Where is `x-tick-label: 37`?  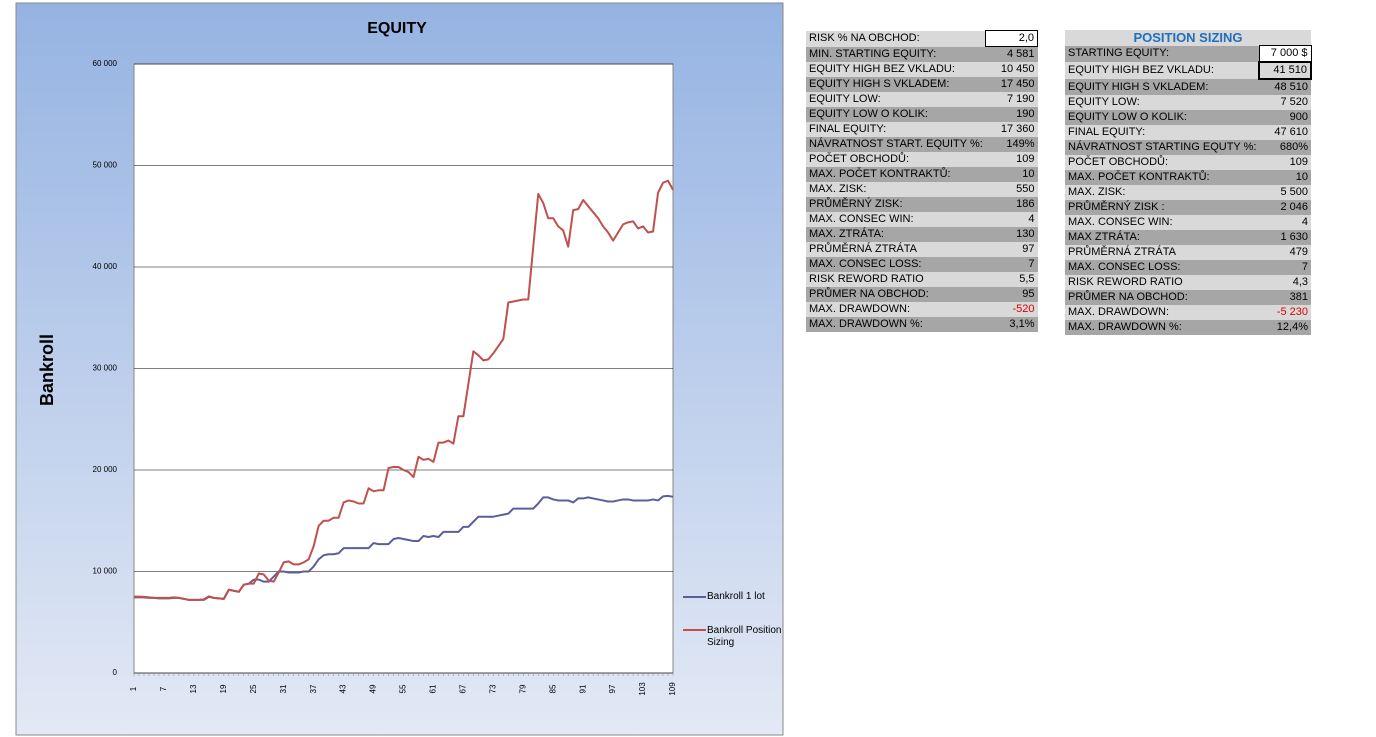
x-tick-label: 37 is located at coordinates (313, 688).